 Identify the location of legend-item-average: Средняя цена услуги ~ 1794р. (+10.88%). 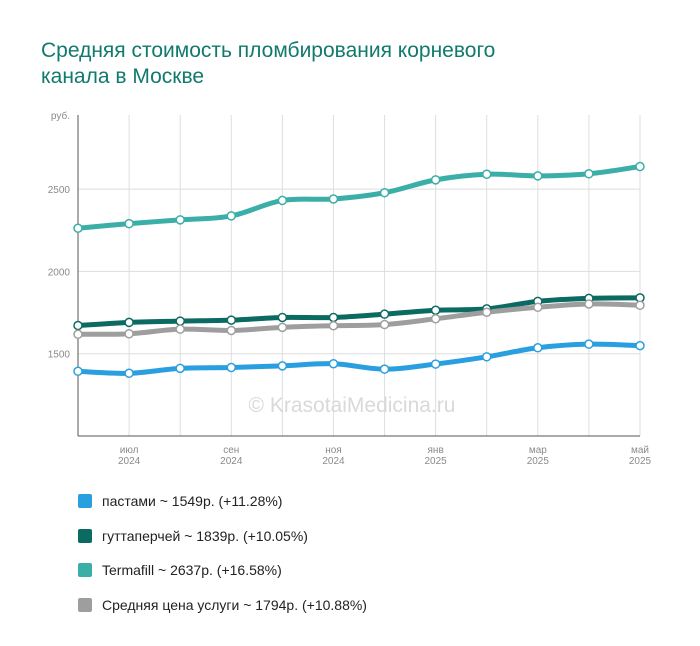
(222, 605).